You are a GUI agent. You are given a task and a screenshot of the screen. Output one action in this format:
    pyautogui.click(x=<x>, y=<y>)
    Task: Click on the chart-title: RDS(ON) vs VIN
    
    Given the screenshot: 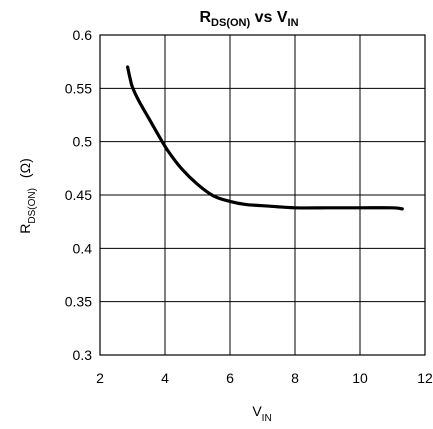 What is the action you would take?
    pyautogui.click(x=248, y=19)
    